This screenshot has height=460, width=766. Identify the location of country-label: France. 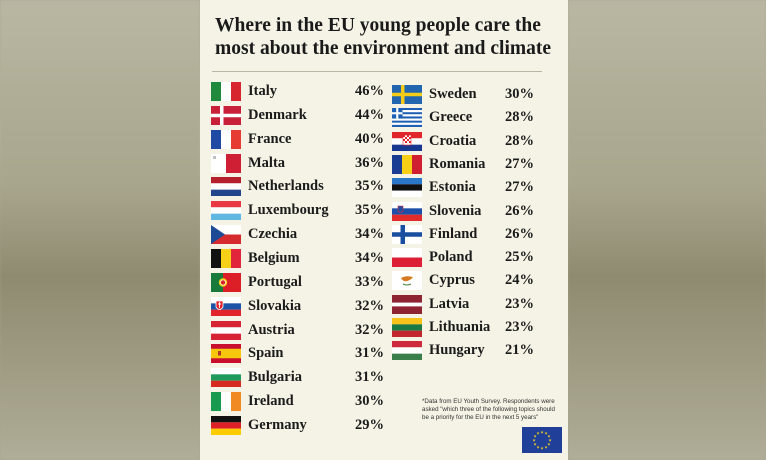
(270, 138).